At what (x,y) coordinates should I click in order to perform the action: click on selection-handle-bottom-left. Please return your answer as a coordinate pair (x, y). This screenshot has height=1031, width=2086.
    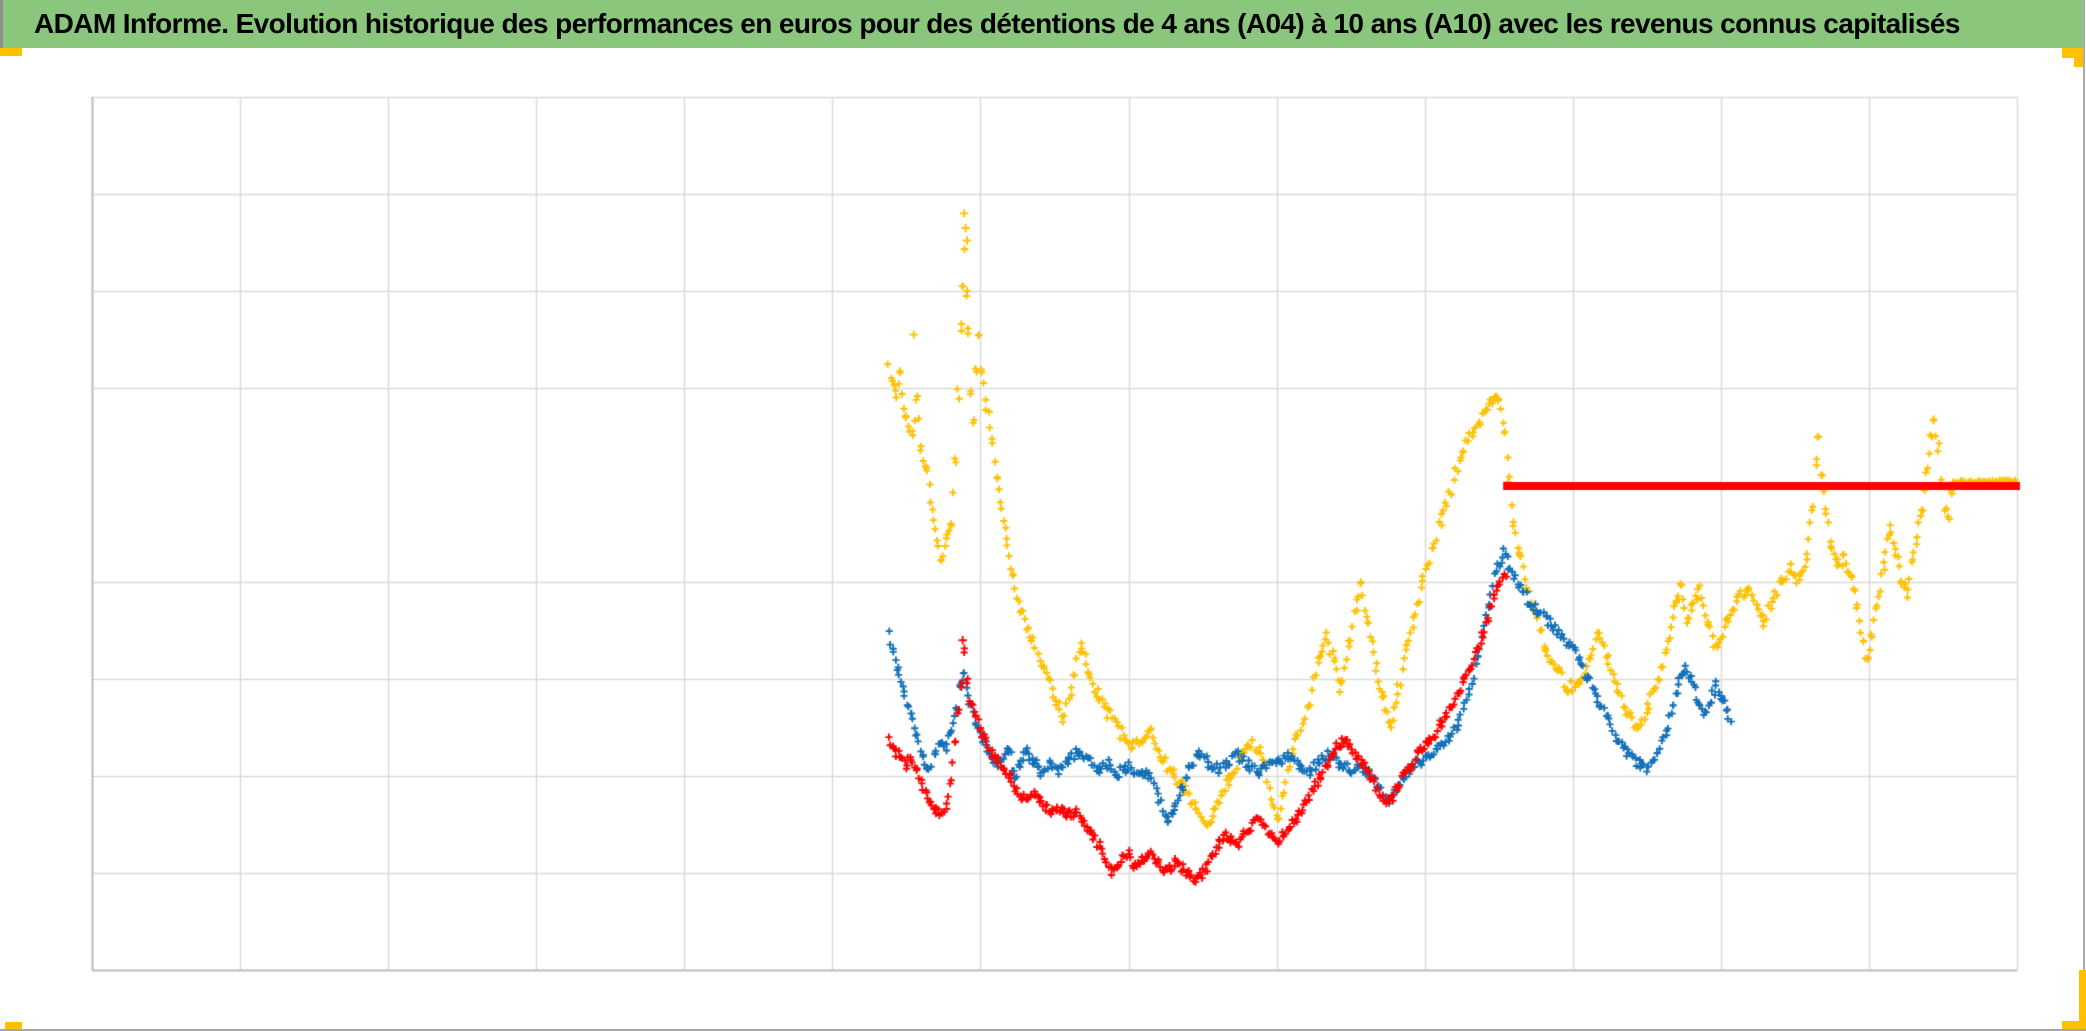
    Looking at the image, I should click on (13, 1025).